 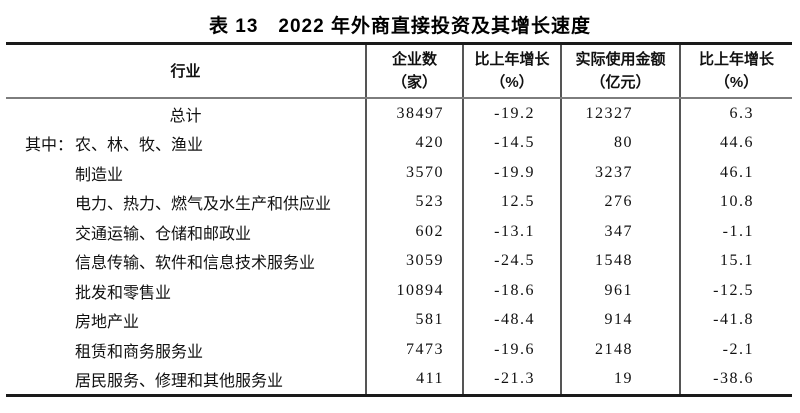 I want to click on industry-label: 制造业, so click(x=99, y=175).